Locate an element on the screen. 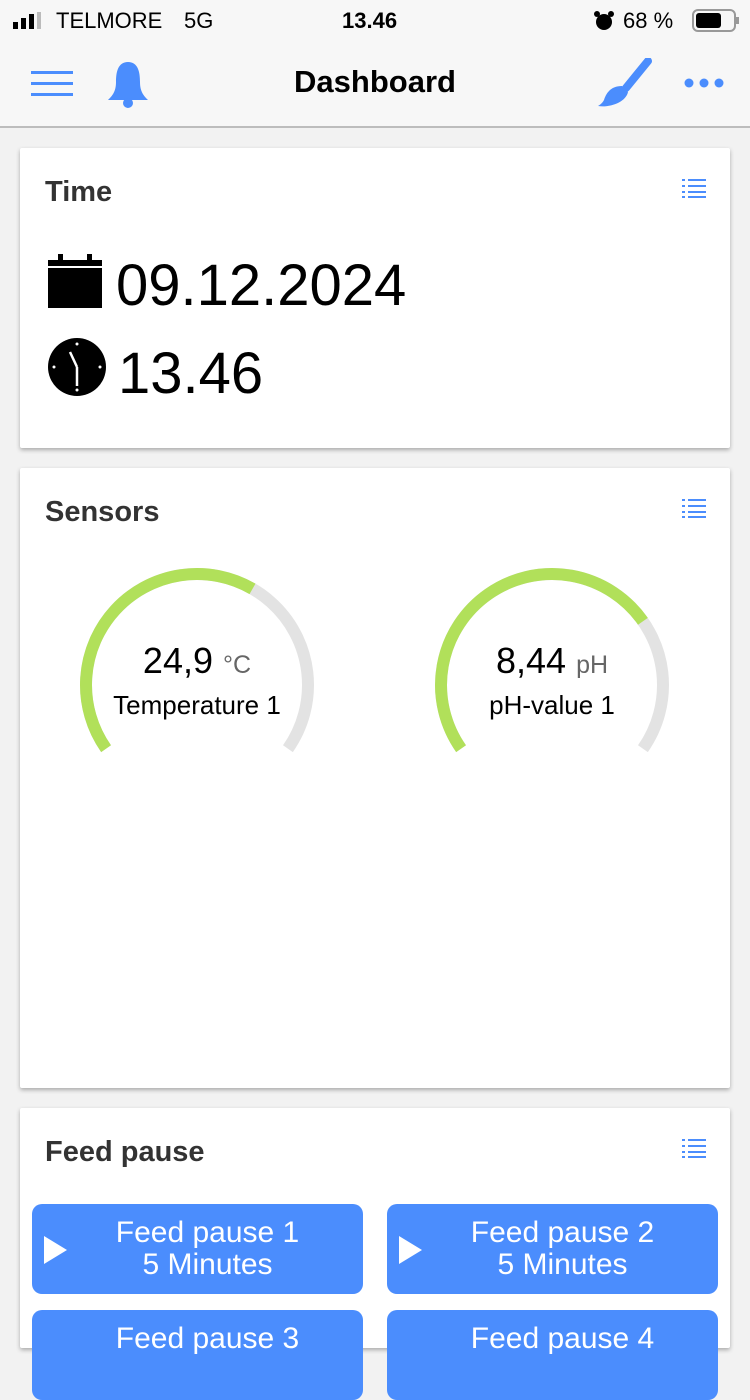 The width and height of the screenshot is (750, 1400). page-title: Dashboard is located at coordinates (375, 81).